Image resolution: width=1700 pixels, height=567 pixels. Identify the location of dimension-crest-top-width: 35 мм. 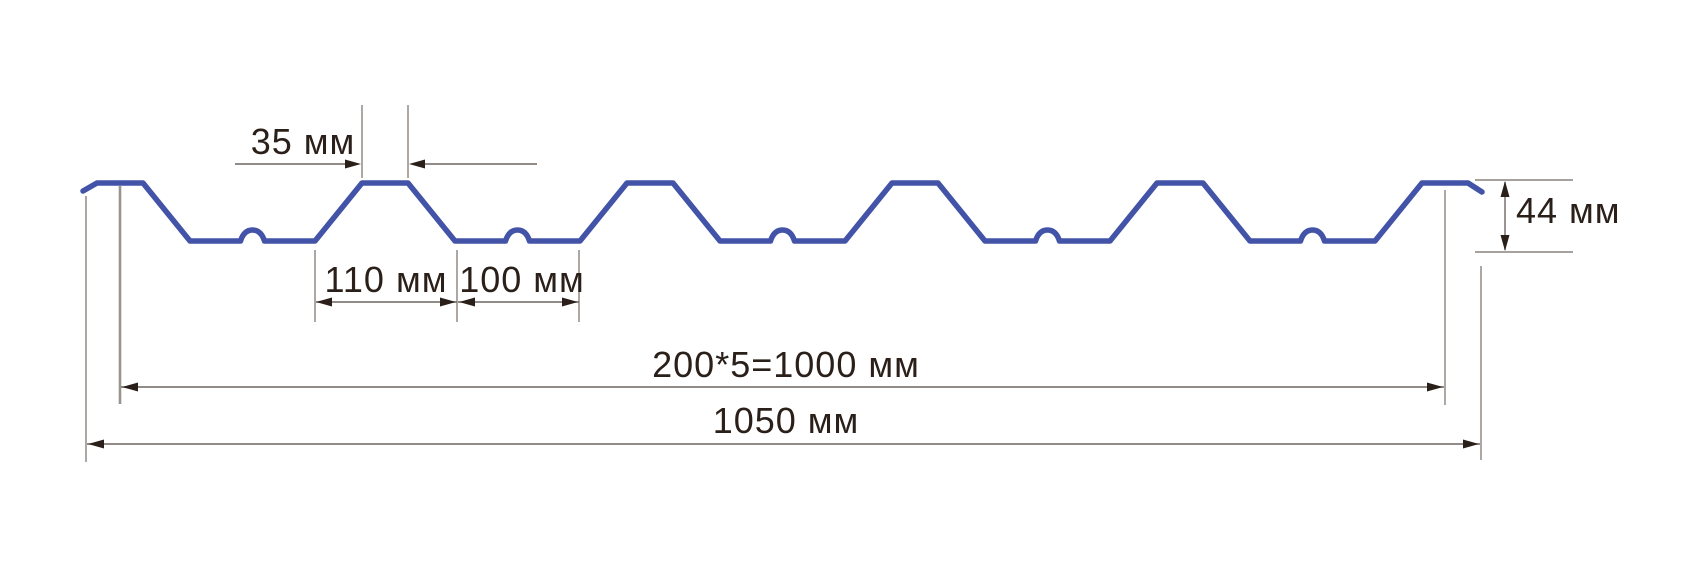
(386, 141).